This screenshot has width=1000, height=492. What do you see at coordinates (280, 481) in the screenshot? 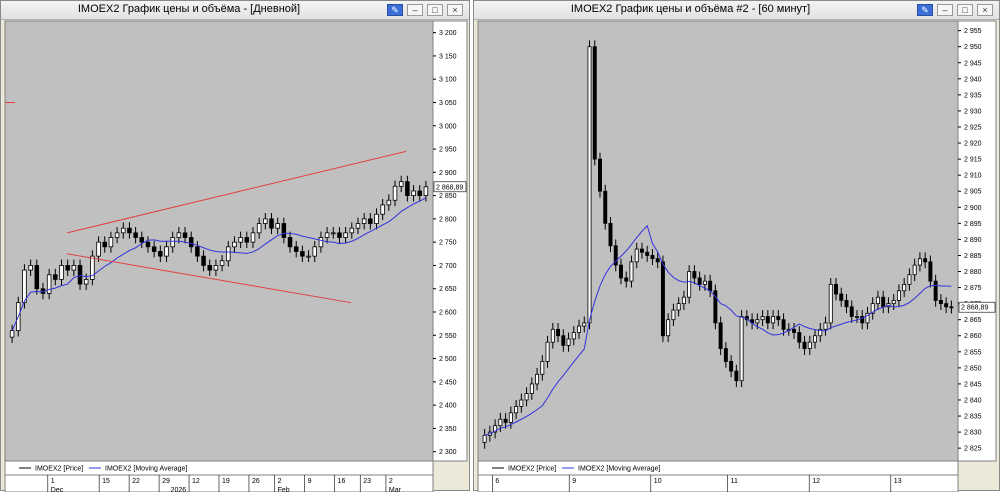
I see `x-tick-label: 2` at bounding box center [280, 481].